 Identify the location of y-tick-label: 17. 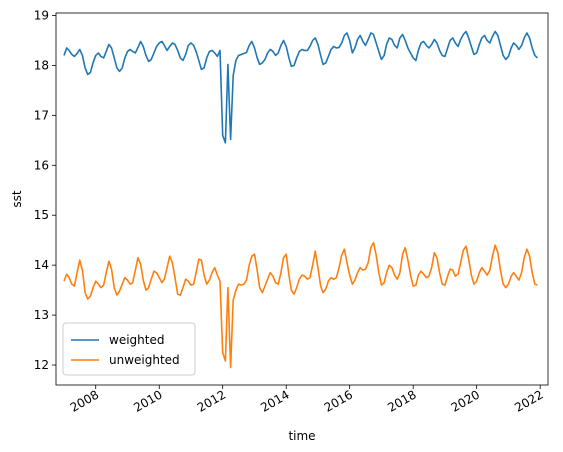
(41, 115).